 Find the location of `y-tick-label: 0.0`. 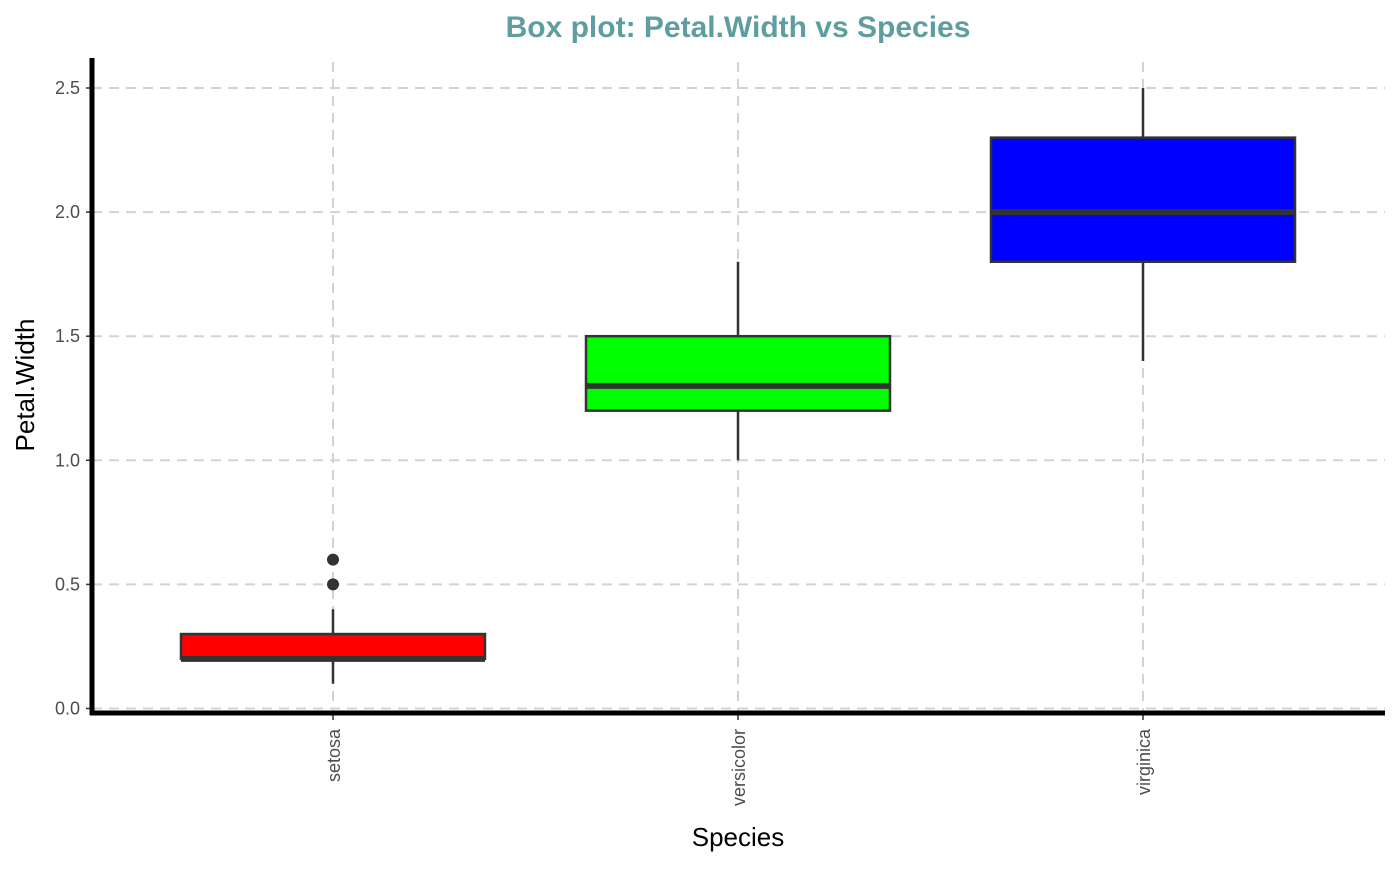

y-tick-label: 0.0 is located at coordinates (67, 709).